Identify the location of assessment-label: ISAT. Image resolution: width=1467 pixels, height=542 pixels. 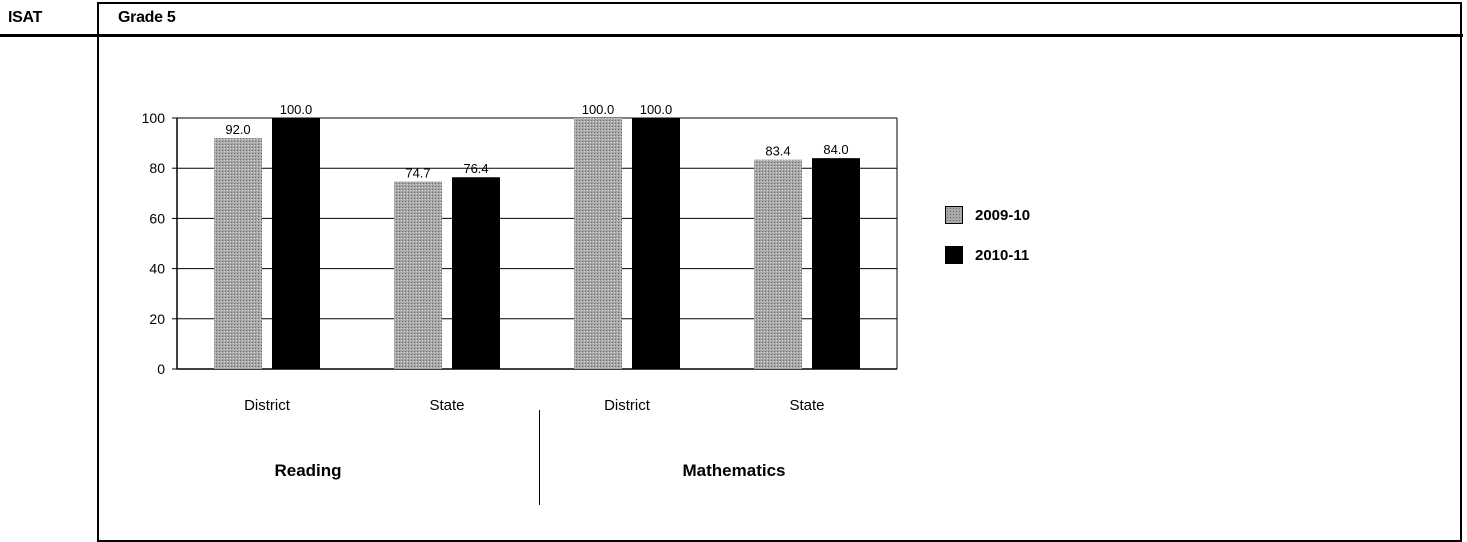
(25, 17).